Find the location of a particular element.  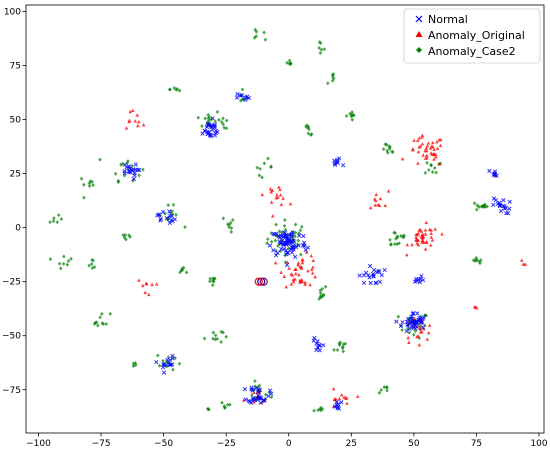

x-tick-label: 50 is located at coordinates (414, 444).